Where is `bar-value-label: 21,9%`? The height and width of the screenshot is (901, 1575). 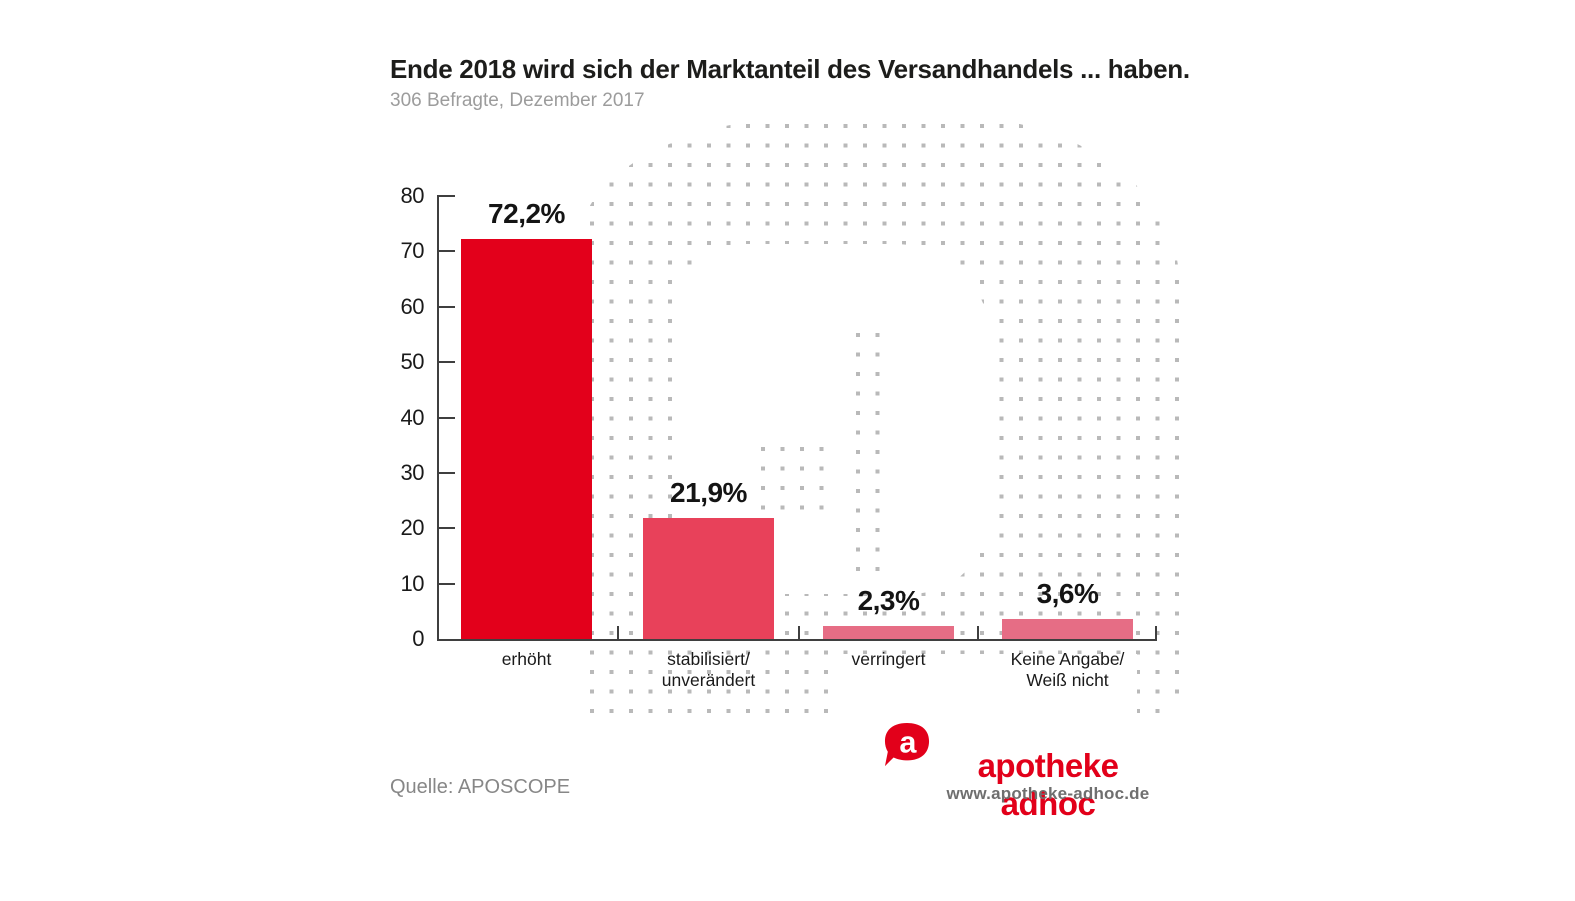 bar-value-label: 21,9% is located at coordinates (708, 492).